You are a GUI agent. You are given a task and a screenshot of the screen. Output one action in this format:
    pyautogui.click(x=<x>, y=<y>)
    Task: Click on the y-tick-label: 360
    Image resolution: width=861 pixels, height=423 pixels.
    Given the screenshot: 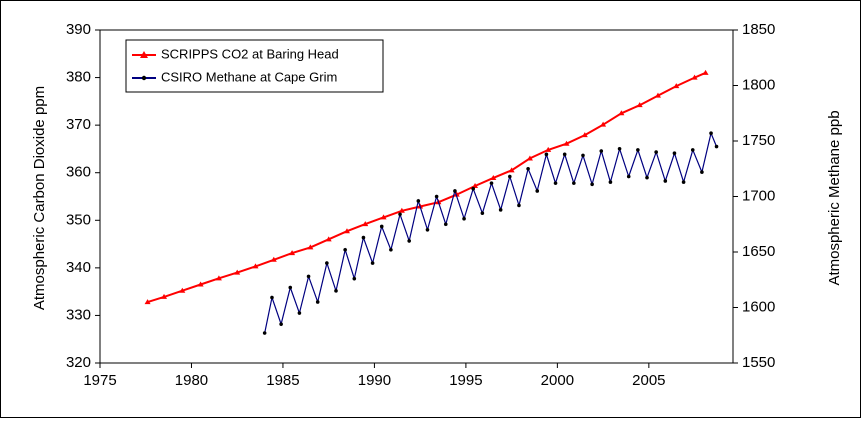 What is the action you would take?
    pyautogui.click(x=78, y=172)
    